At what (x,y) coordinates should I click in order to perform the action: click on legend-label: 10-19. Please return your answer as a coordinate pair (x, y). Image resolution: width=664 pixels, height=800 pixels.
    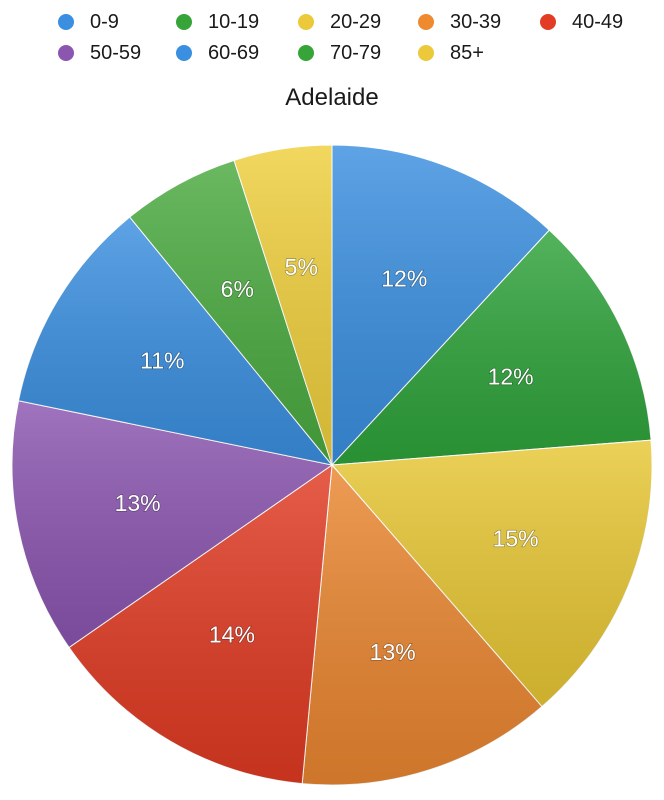
    Looking at the image, I should click on (234, 21).